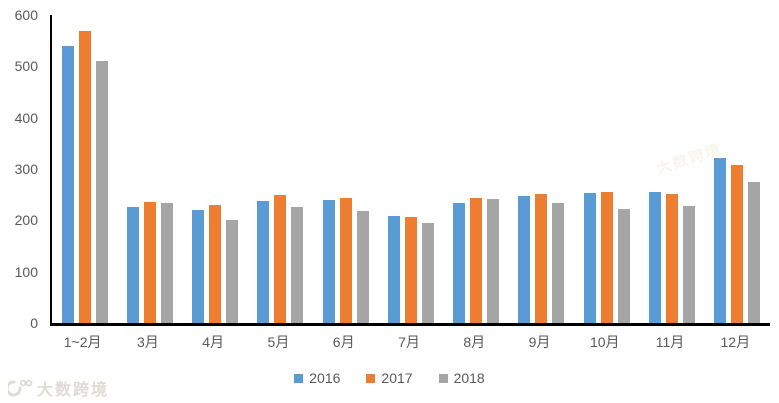 The width and height of the screenshot is (779, 403). What do you see at coordinates (474, 342) in the screenshot?
I see `x-axis-tick-label: 8月` at bounding box center [474, 342].